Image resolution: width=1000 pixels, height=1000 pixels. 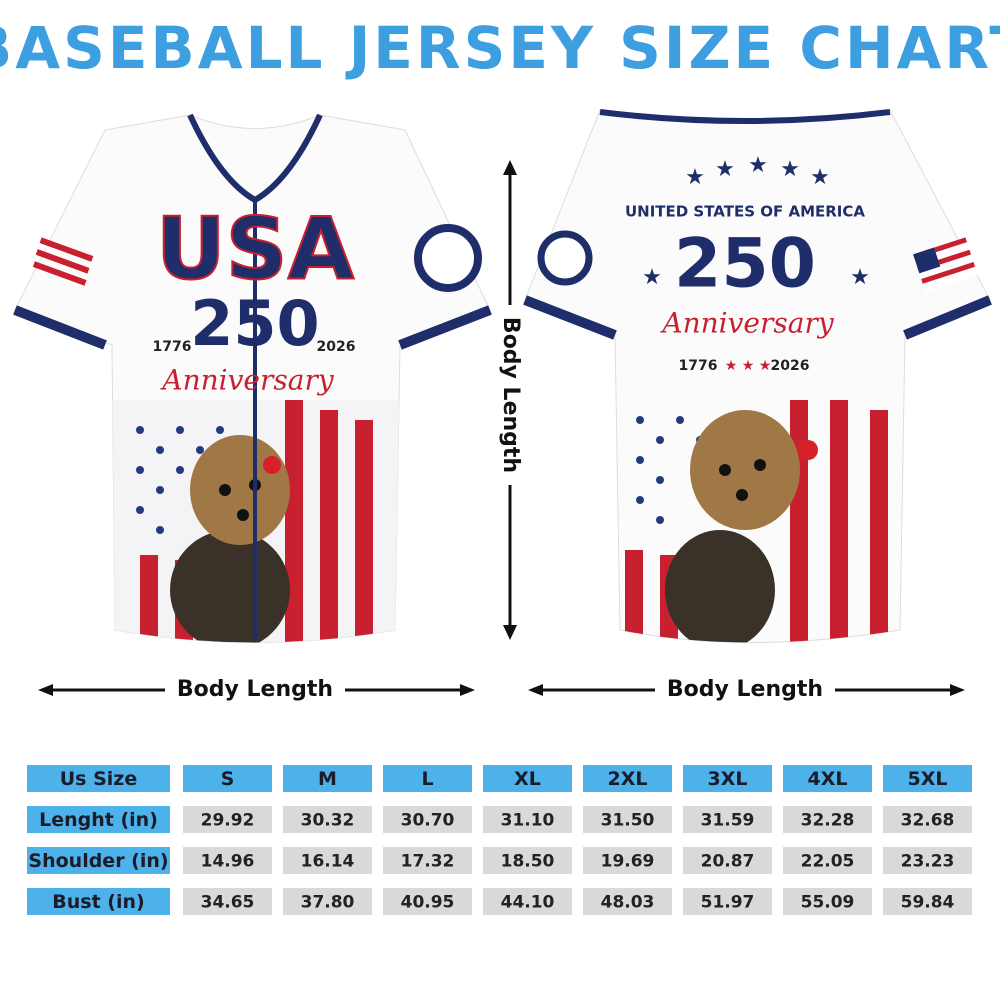 I want to click on cell-value: 22.05, so click(x=828, y=862).